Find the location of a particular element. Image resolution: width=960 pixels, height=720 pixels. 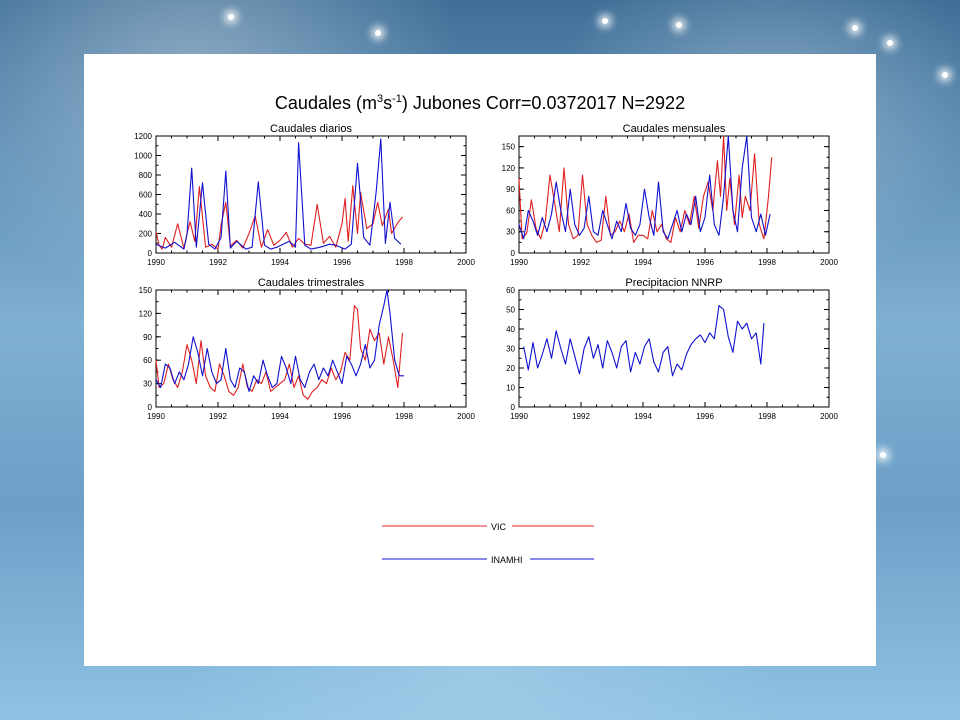

y-tick-label: 1200 is located at coordinates (143, 136).